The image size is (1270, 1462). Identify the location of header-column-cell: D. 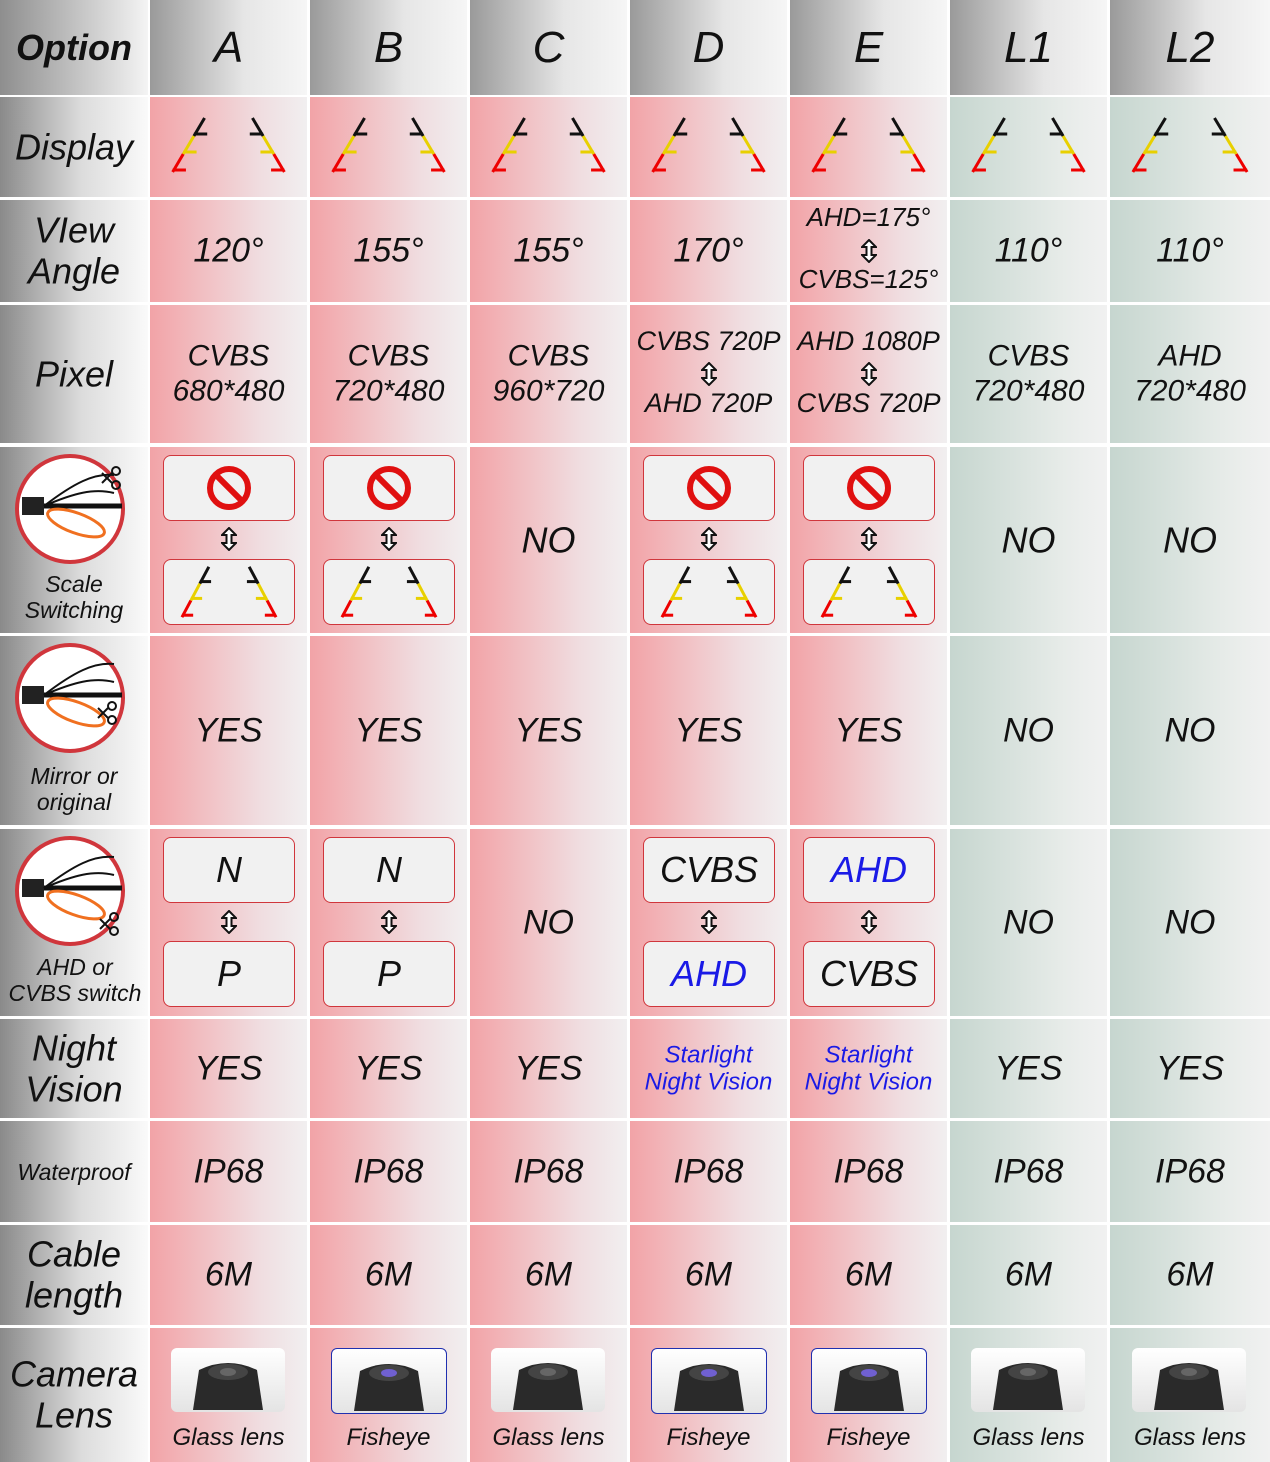
(708, 47).